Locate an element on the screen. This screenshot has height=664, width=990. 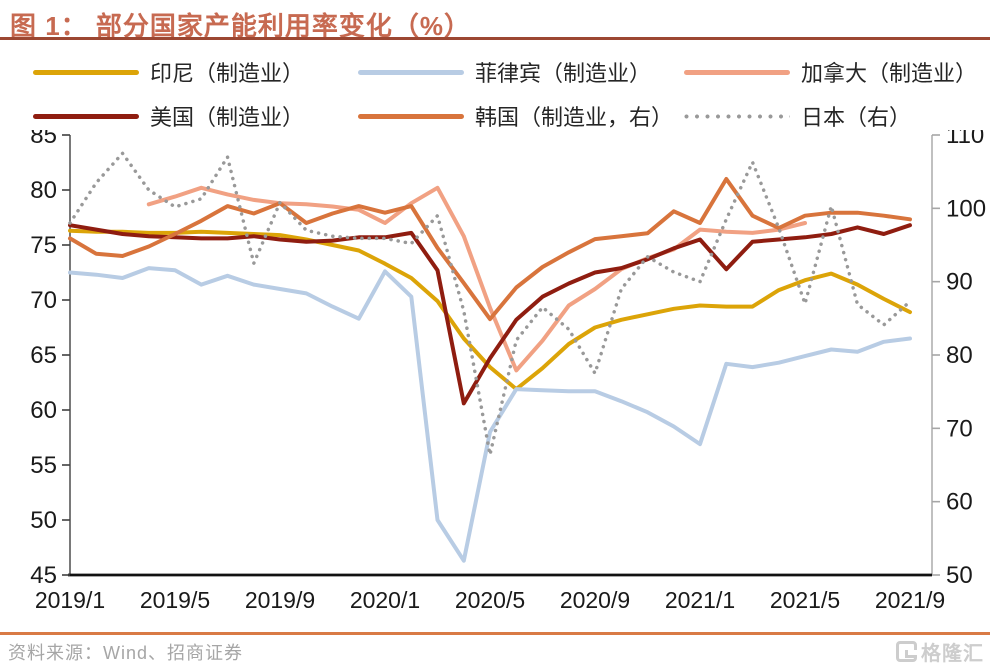
legend-swatch-canada is located at coordinates (737, 72).